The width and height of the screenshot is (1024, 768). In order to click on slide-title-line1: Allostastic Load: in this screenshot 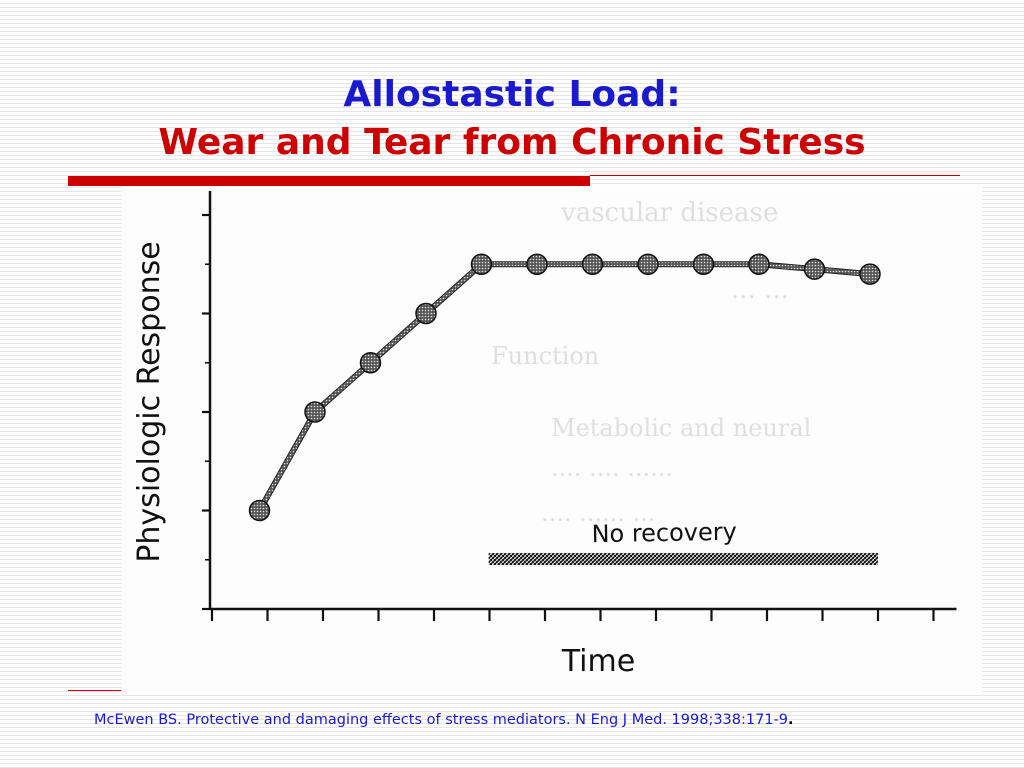, I will do `click(512, 94)`.